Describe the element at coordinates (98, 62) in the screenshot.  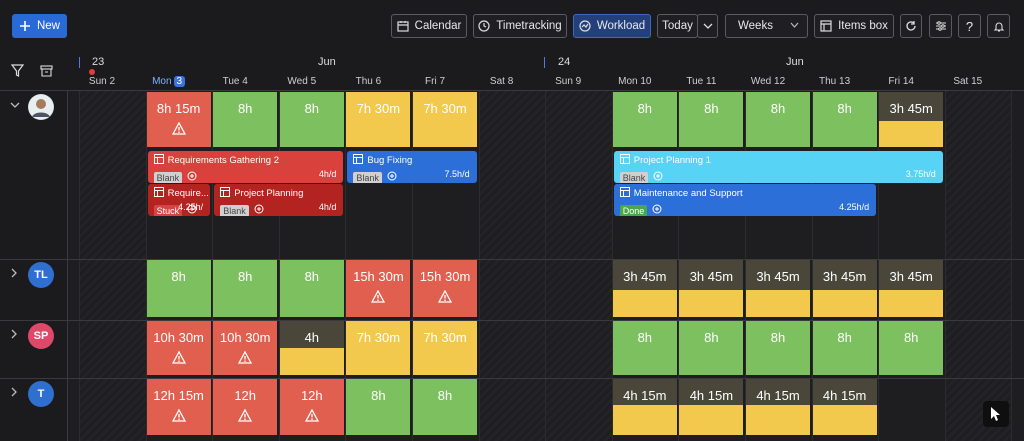
I see `week-number: 23` at that location.